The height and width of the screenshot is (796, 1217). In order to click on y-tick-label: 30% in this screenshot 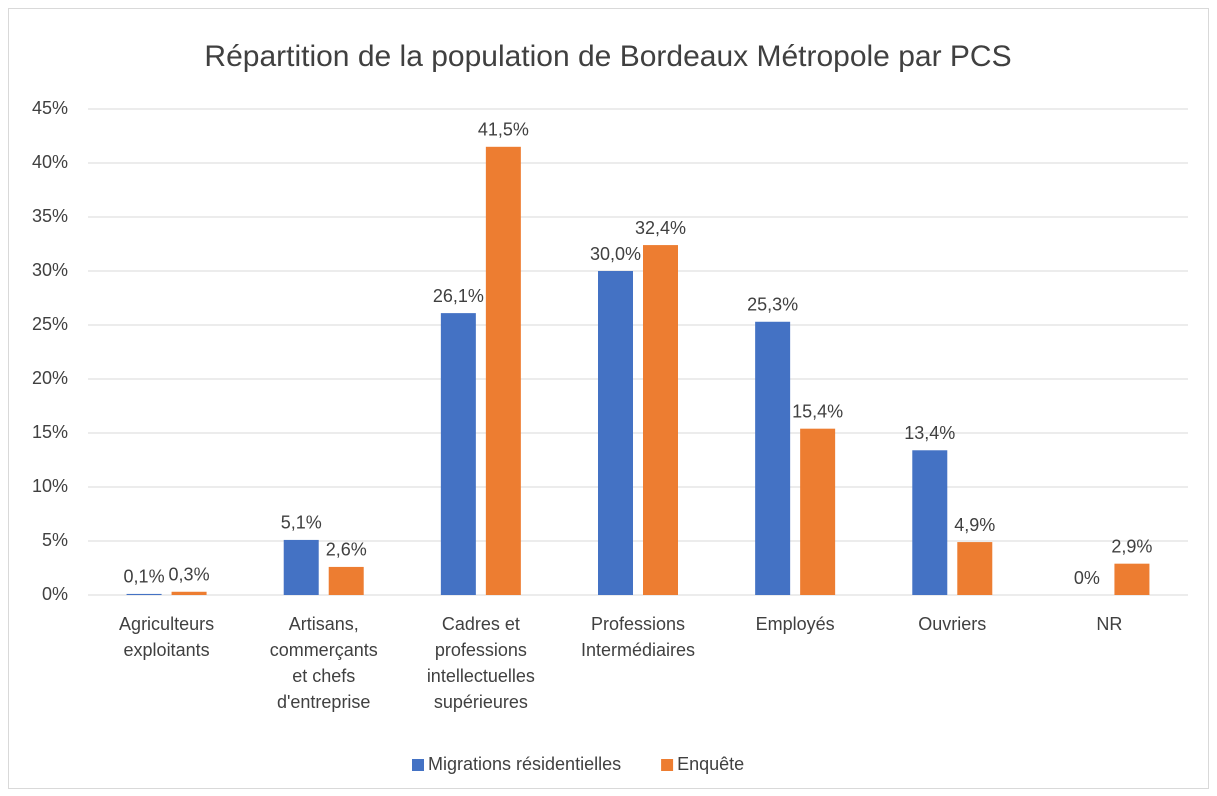, I will do `click(50, 270)`.